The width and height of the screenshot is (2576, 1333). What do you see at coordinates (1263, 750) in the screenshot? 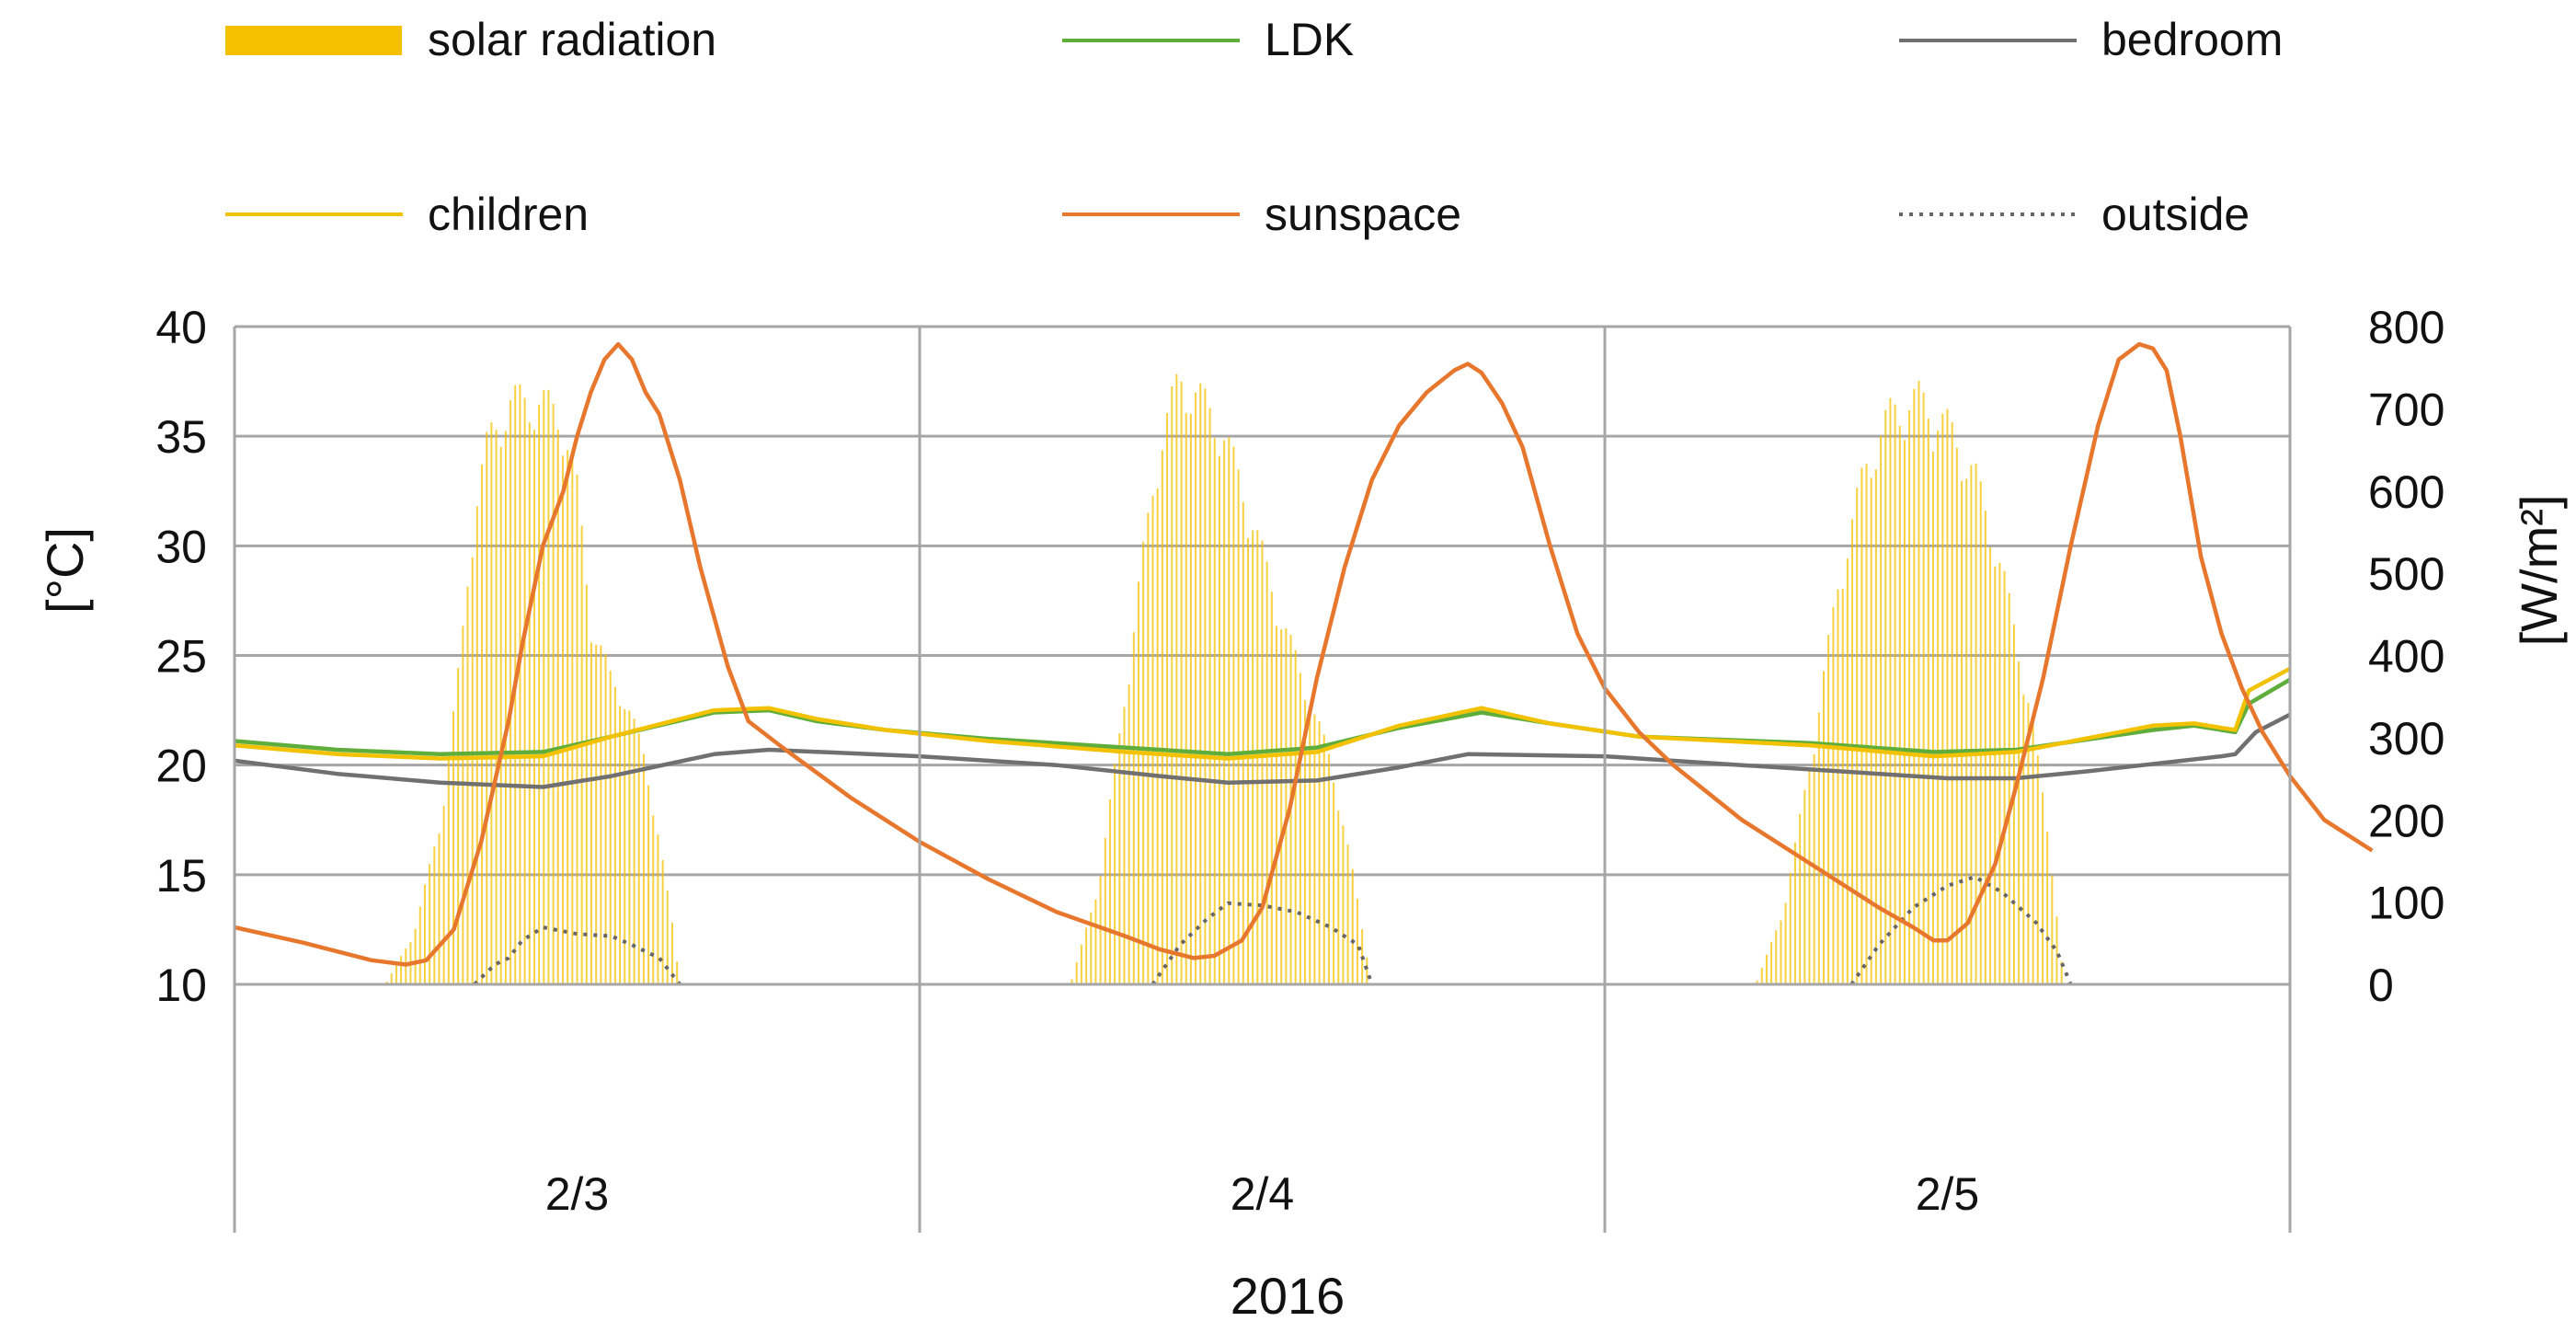
I see `line-bedroom` at bounding box center [1263, 750].